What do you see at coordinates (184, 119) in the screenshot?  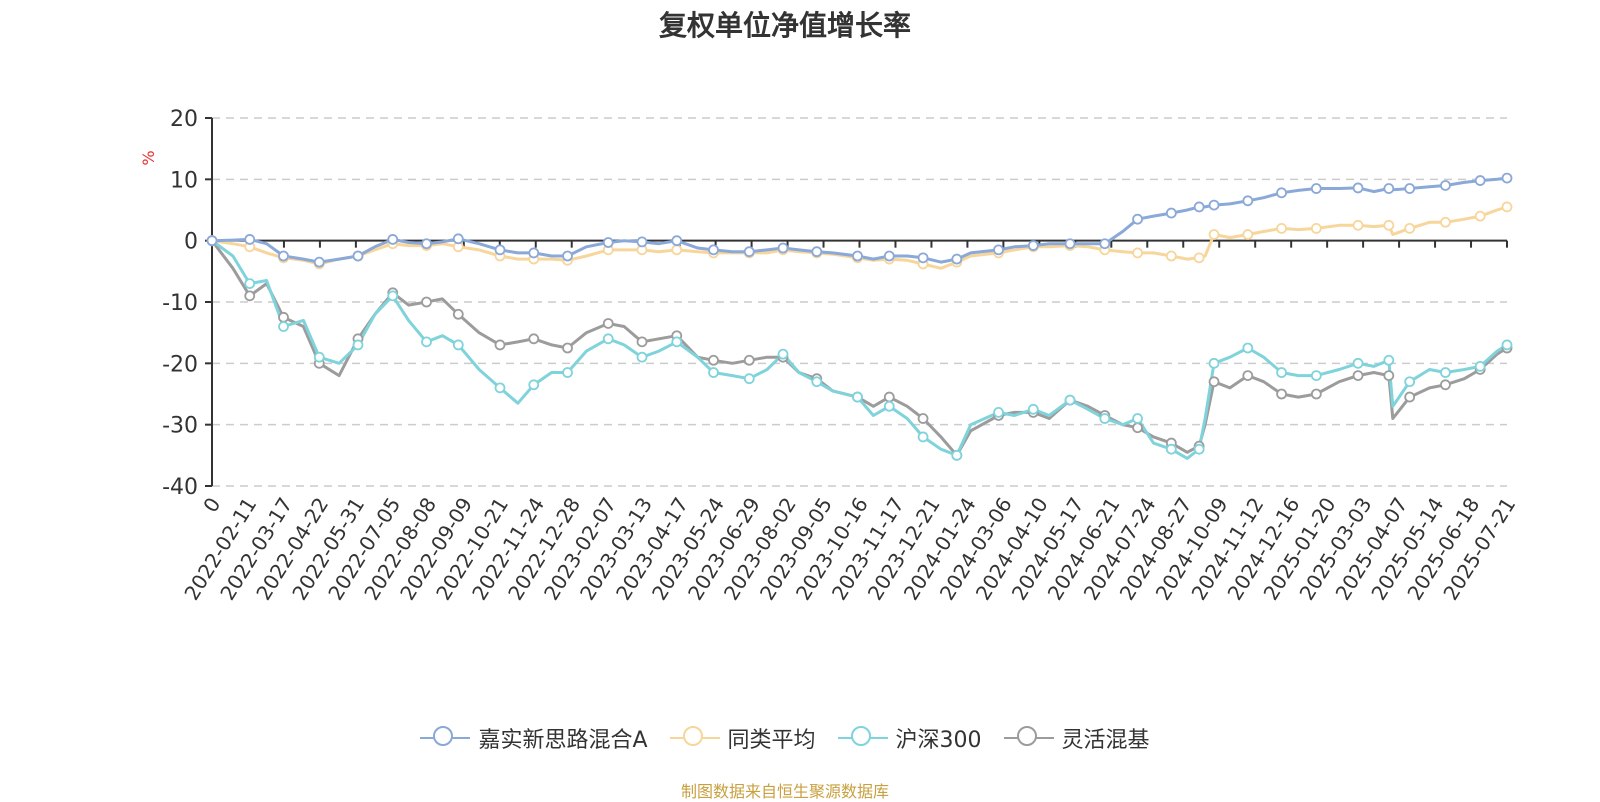 I see `y-tick-label: 20` at bounding box center [184, 119].